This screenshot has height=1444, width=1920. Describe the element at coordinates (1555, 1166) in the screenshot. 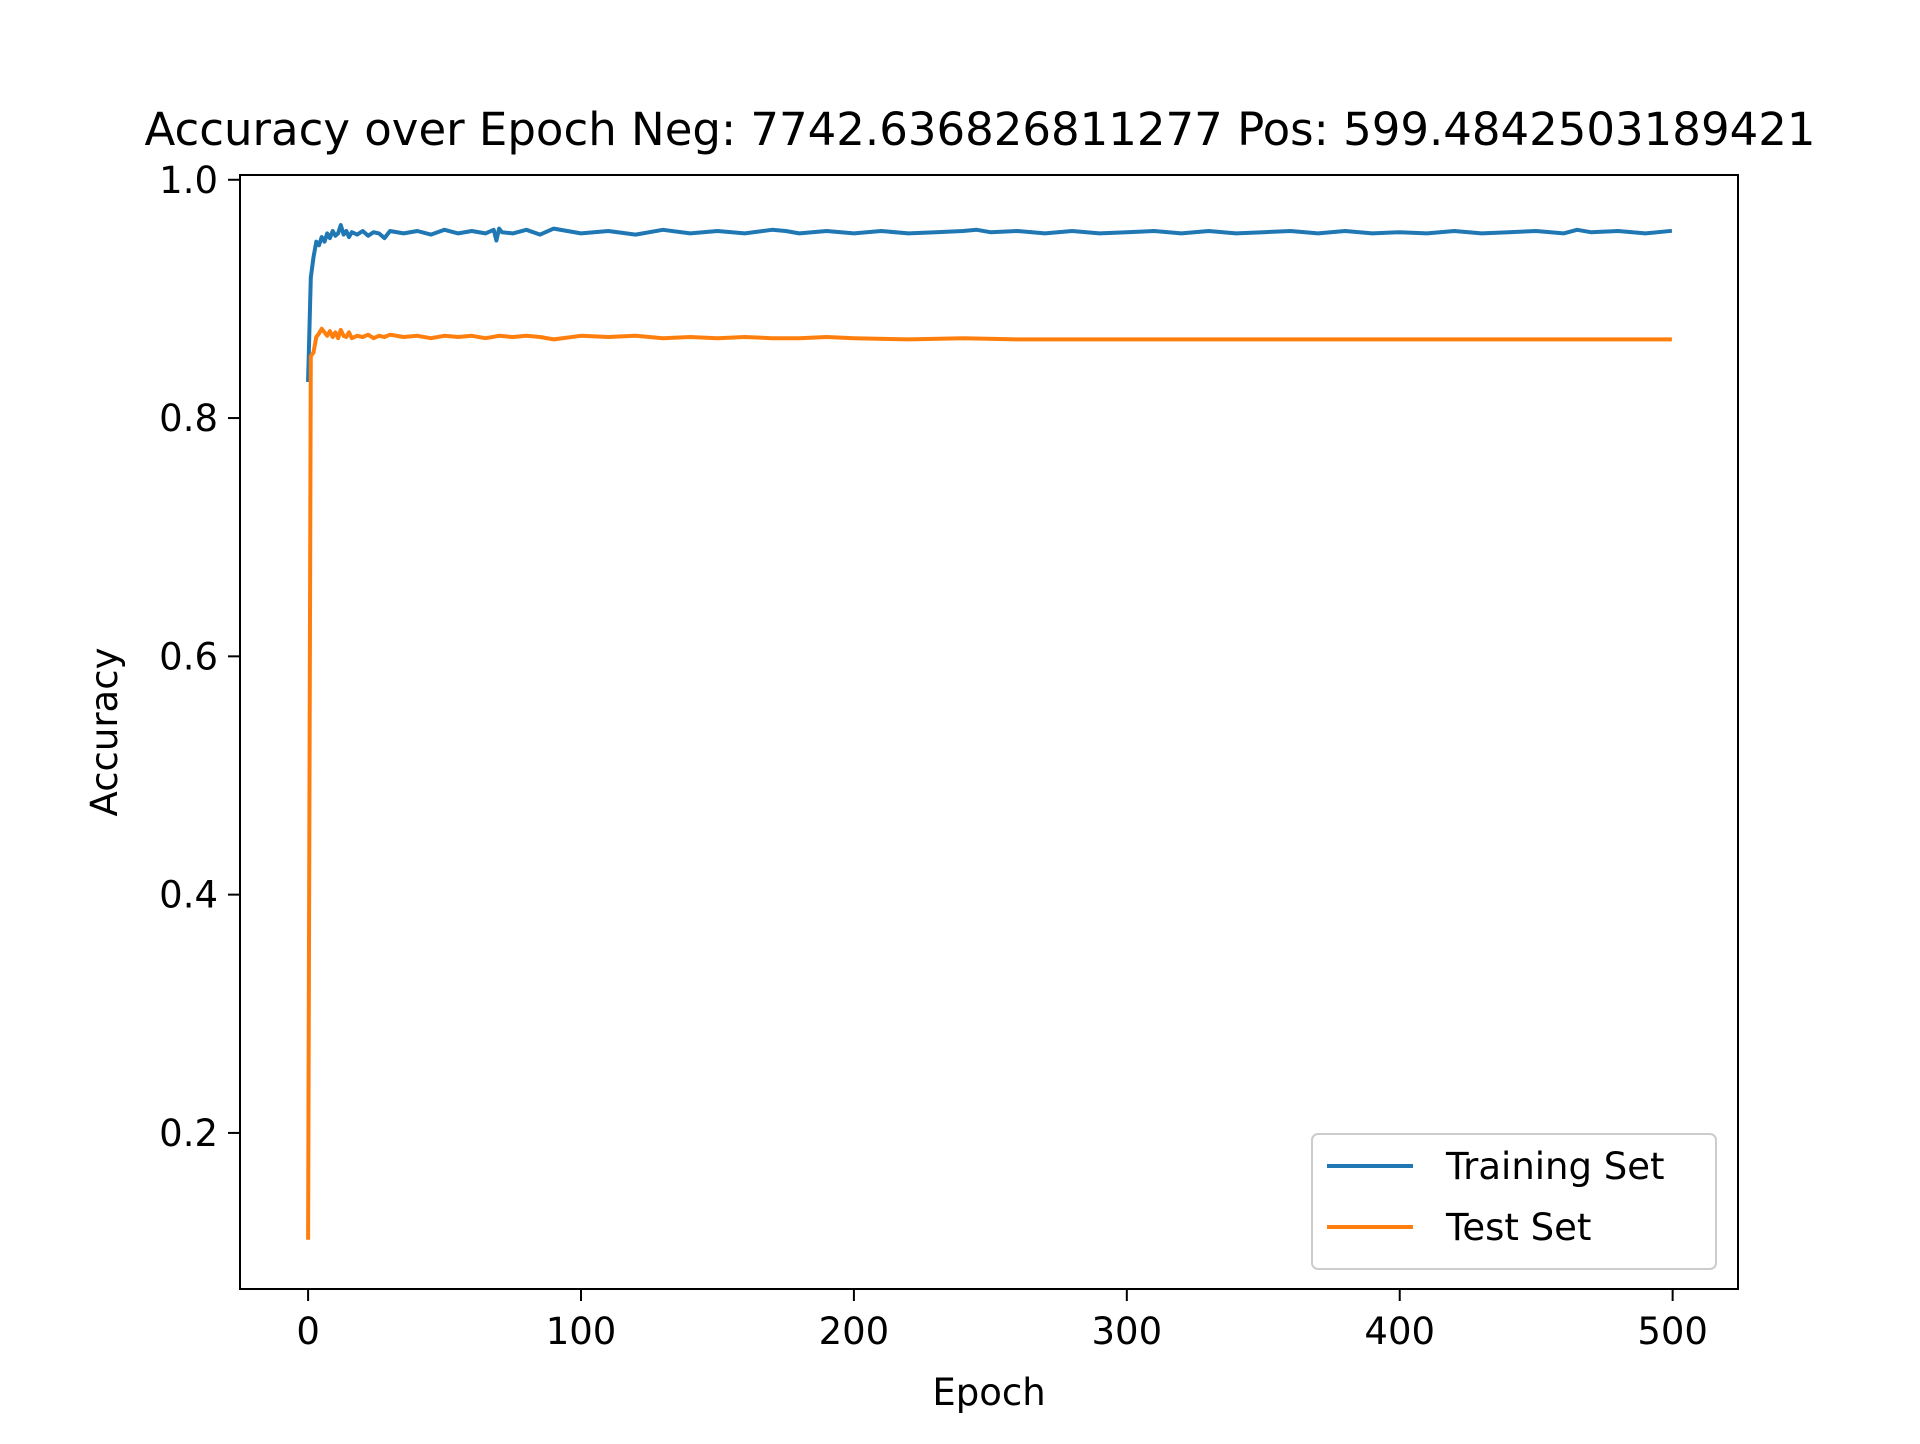

I see `legend-training-set-label: Training Set` at that location.